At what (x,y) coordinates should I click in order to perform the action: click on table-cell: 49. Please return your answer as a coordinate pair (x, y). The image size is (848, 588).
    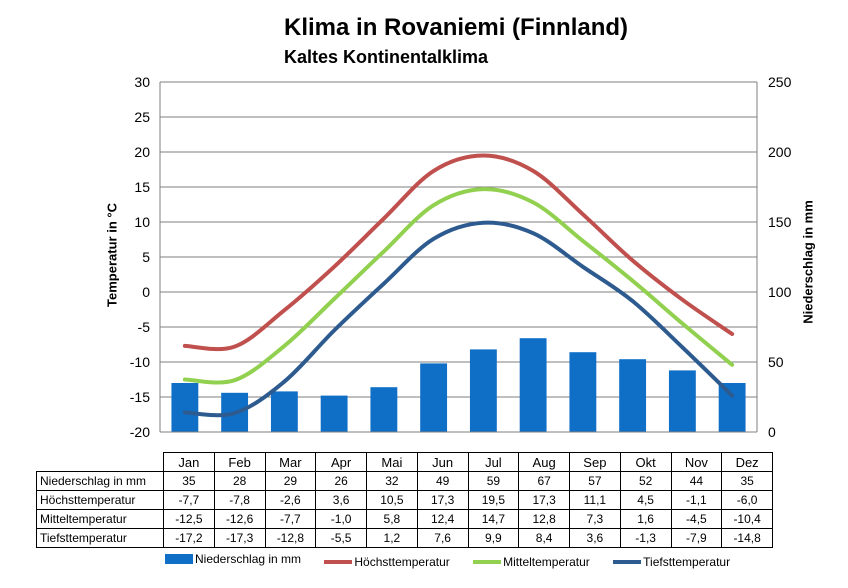
    Looking at the image, I should click on (442, 481).